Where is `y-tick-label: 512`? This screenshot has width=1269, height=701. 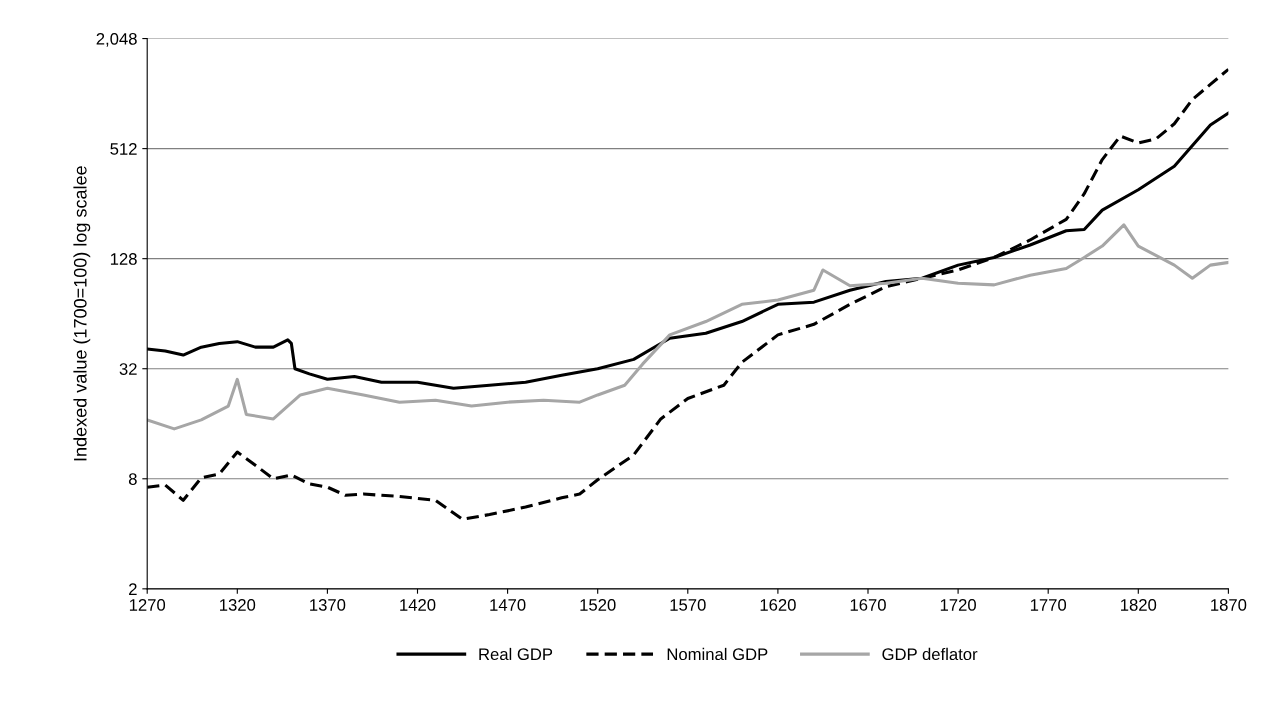
y-tick-label: 512 is located at coordinates (123, 149).